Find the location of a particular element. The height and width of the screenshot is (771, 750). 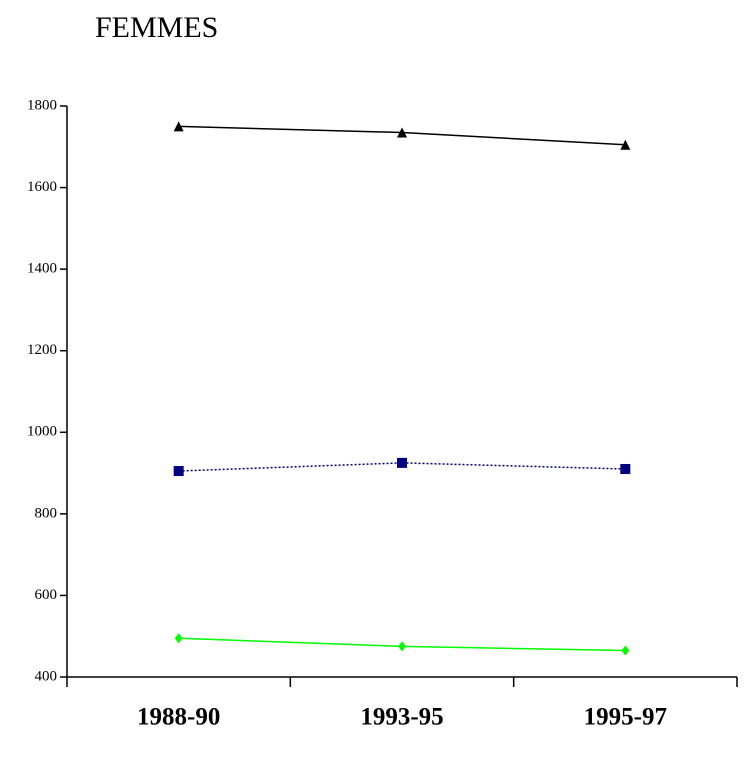

y-tick-label: 1600 is located at coordinates (42, 187).